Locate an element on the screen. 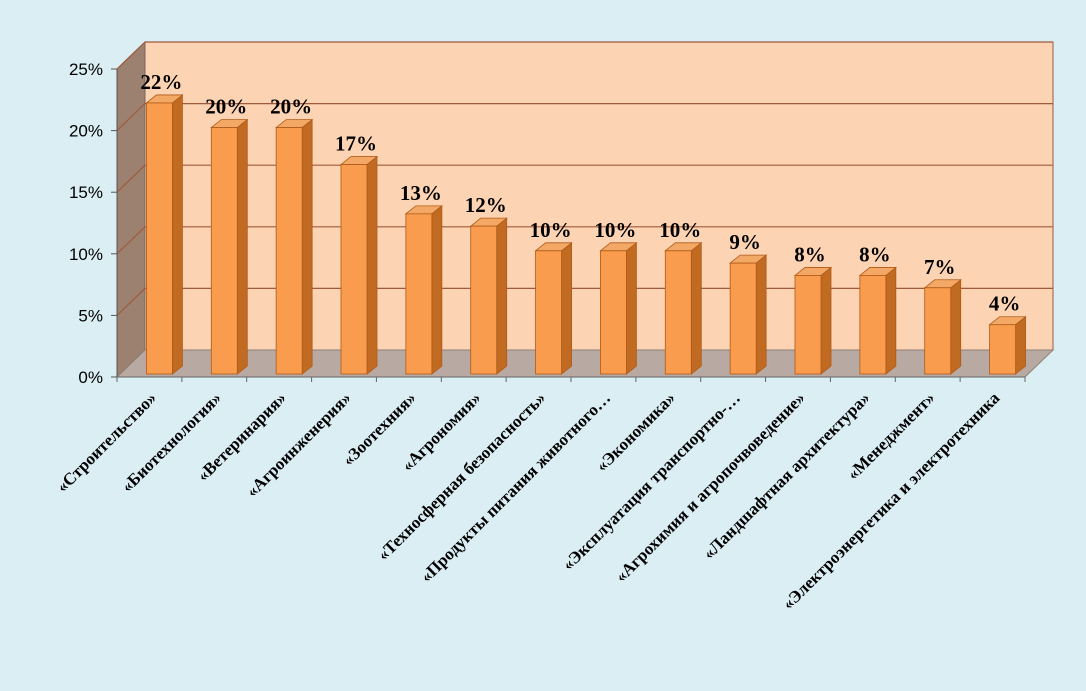 This screenshot has width=1086, height=691. plot-floor is located at coordinates (585, 363).